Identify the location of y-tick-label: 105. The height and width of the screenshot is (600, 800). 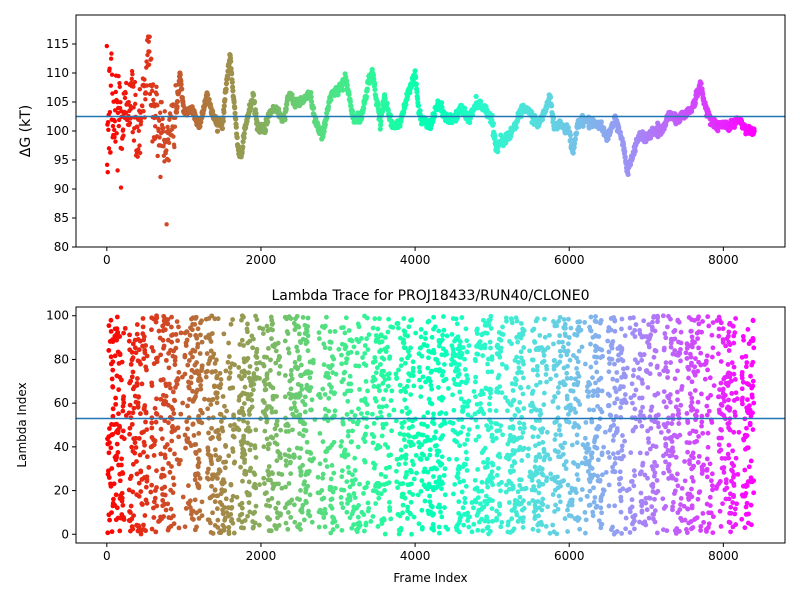
(57, 102).